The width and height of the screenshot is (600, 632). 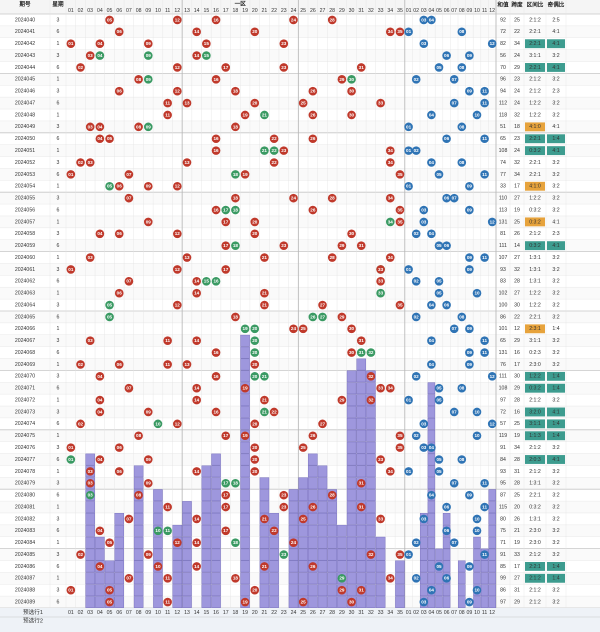 I want to click on ball-number: 34, so click(x=391, y=388).